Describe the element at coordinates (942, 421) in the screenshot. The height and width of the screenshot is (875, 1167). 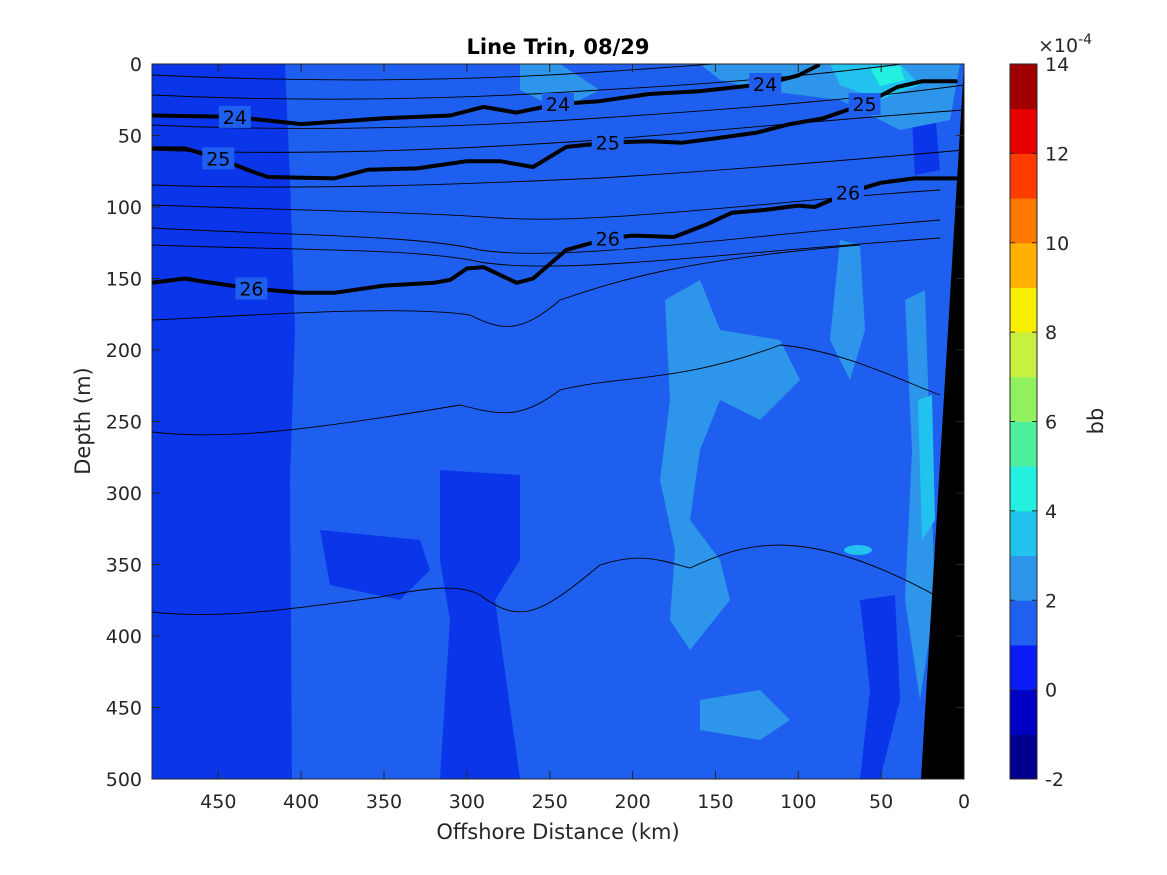
I see `bathymetry-mask` at that location.